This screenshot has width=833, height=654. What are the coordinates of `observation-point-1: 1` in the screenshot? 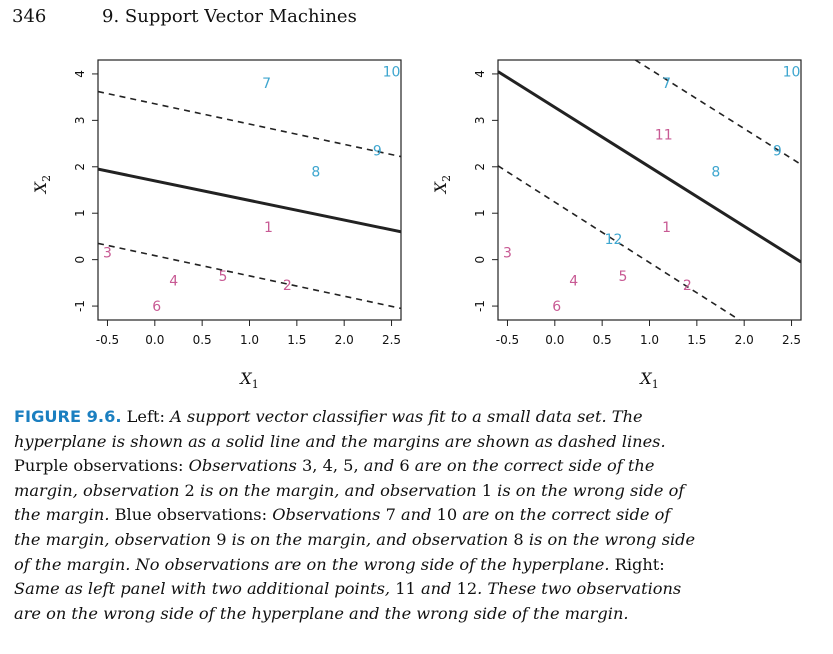 It's located at (268, 228).